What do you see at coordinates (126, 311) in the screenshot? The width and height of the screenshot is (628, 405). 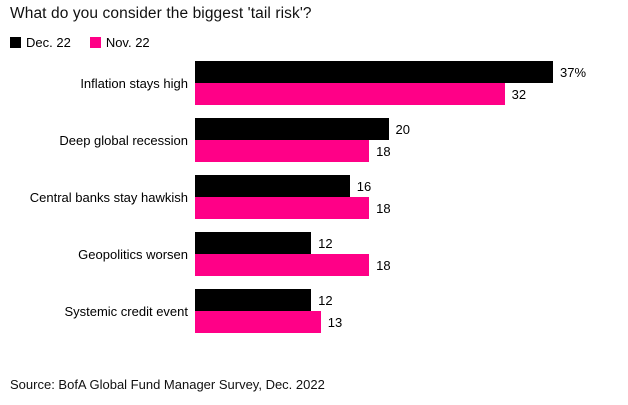 I see `category-label: Systemic credit event` at bounding box center [126, 311].